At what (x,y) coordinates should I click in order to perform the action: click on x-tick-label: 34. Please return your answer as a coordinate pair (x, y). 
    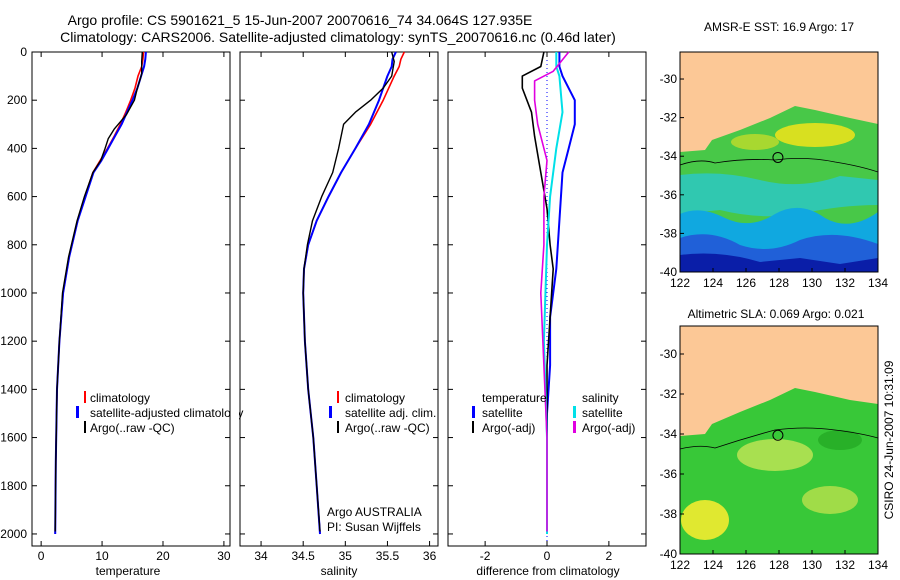
    Looking at the image, I should click on (261, 556).